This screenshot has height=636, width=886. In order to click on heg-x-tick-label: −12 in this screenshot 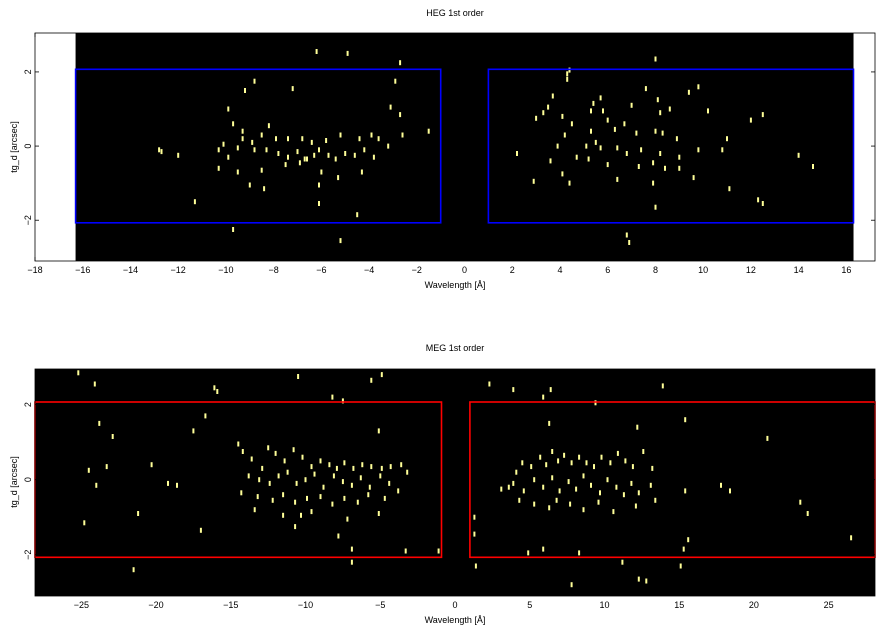, I will do `click(178, 270)`.